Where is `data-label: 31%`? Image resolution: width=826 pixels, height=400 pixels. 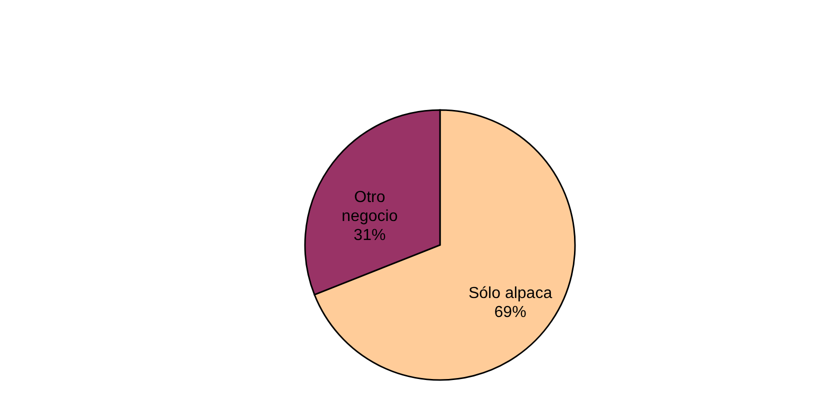 data-label: 31% is located at coordinates (370, 235).